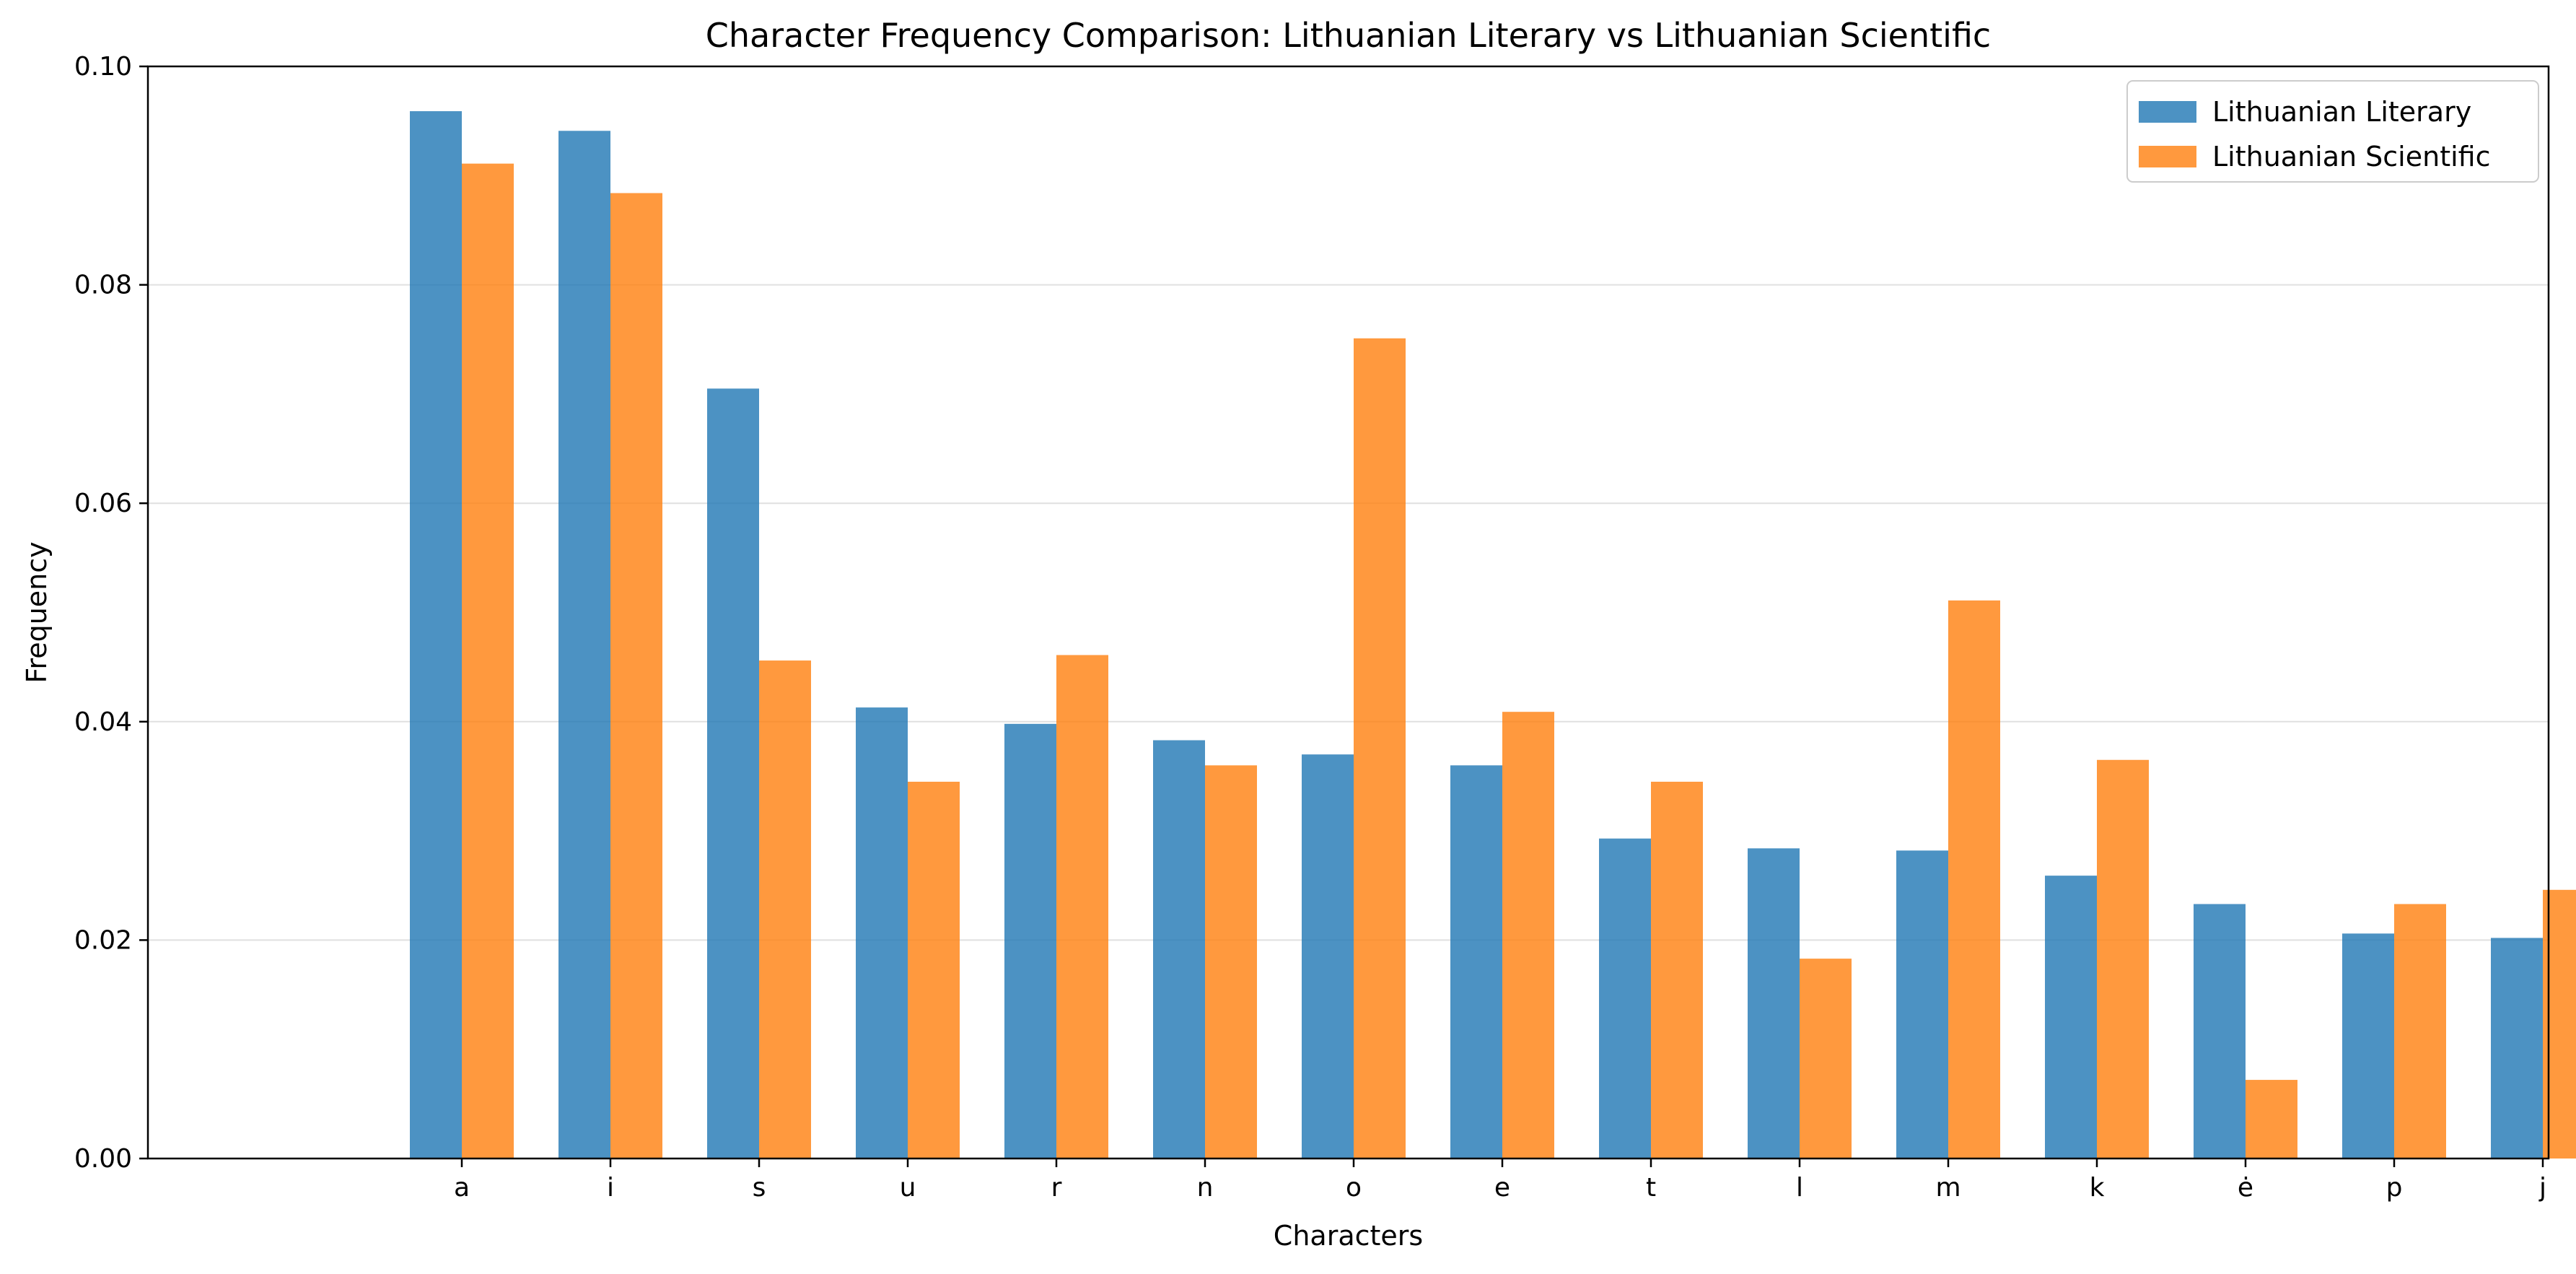 This screenshot has height=1274, width=2576. Describe the element at coordinates (2123, 959) in the screenshot. I see `bar-scientific-k` at that location.